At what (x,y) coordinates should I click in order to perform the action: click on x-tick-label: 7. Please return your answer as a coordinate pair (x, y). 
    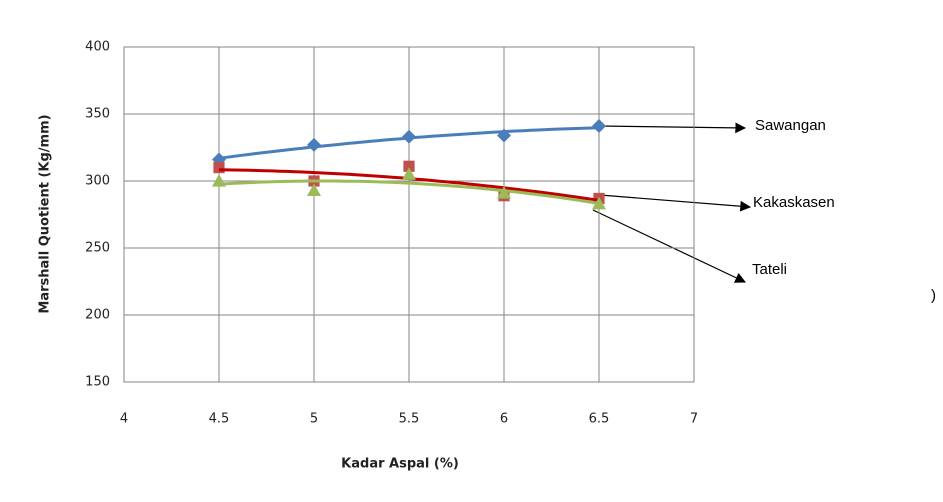
    Looking at the image, I should click on (694, 419).